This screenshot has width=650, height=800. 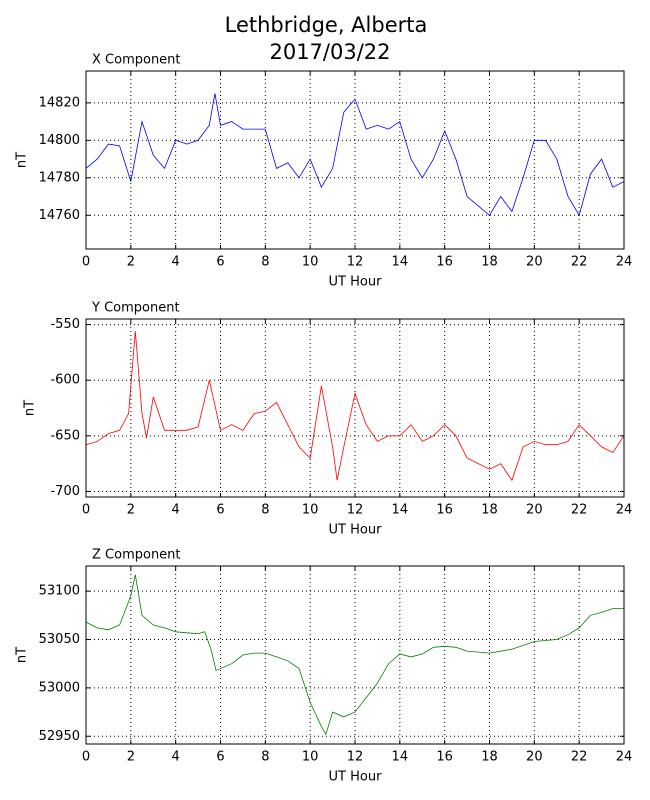 I want to click on axes-title: X Component, so click(x=136, y=60).